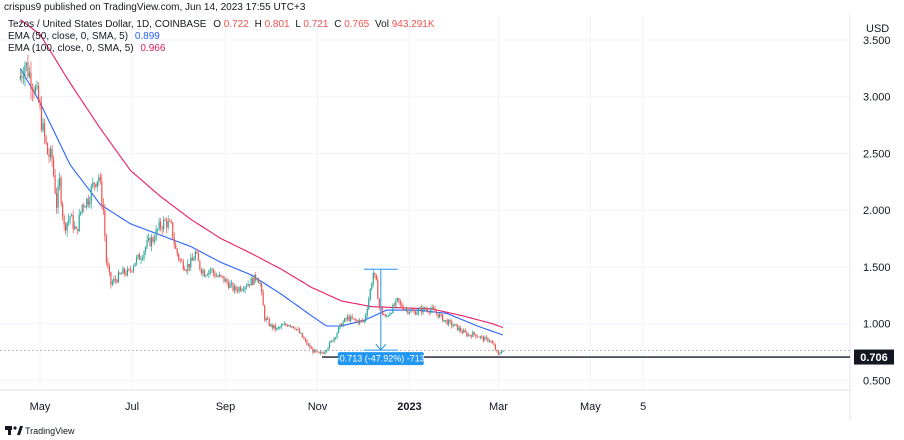 This screenshot has width=904, height=440. What do you see at coordinates (226, 407) in the screenshot?
I see `time-tick-label: Sep` at bounding box center [226, 407].